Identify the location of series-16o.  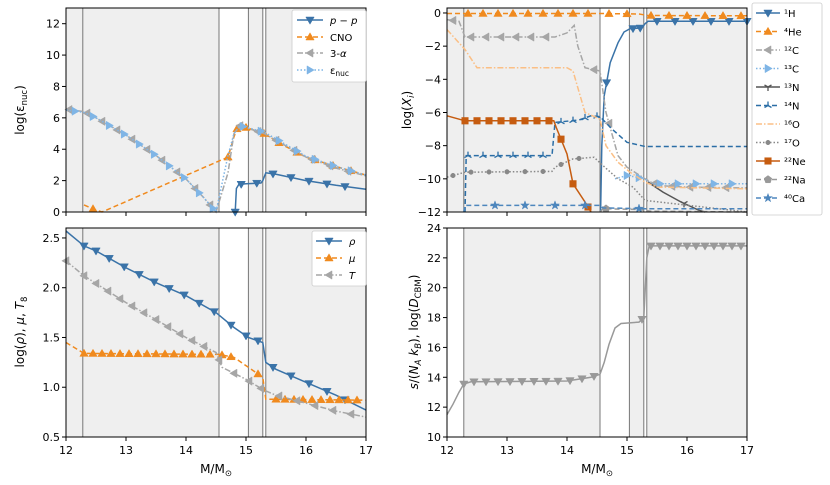
(597, 109).